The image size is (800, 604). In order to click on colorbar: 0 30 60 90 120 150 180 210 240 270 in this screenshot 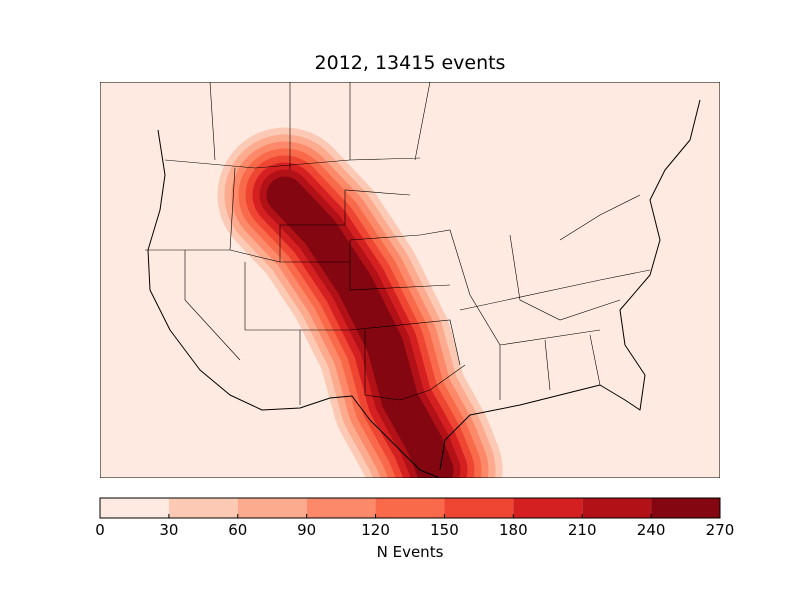, I will do `click(415, 518)`.